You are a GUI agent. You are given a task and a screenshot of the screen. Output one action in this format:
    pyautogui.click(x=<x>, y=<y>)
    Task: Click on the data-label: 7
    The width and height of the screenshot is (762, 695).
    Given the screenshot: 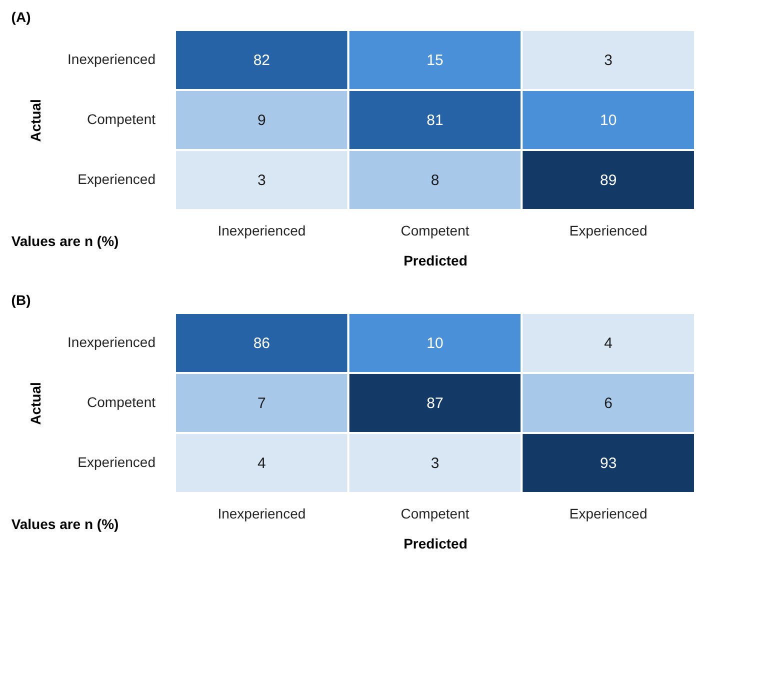 What is the action you would take?
    pyautogui.click(x=261, y=403)
    